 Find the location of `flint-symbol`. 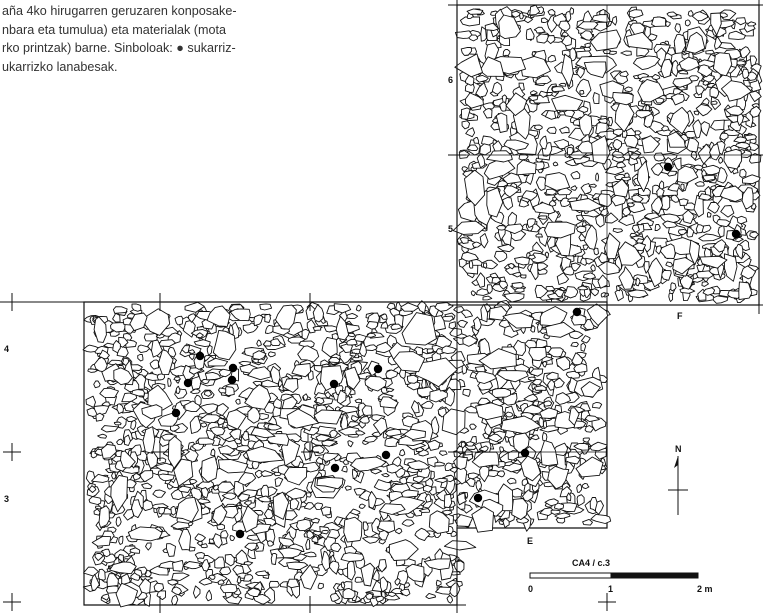

flint-symbol is located at coordinates (232, 380).